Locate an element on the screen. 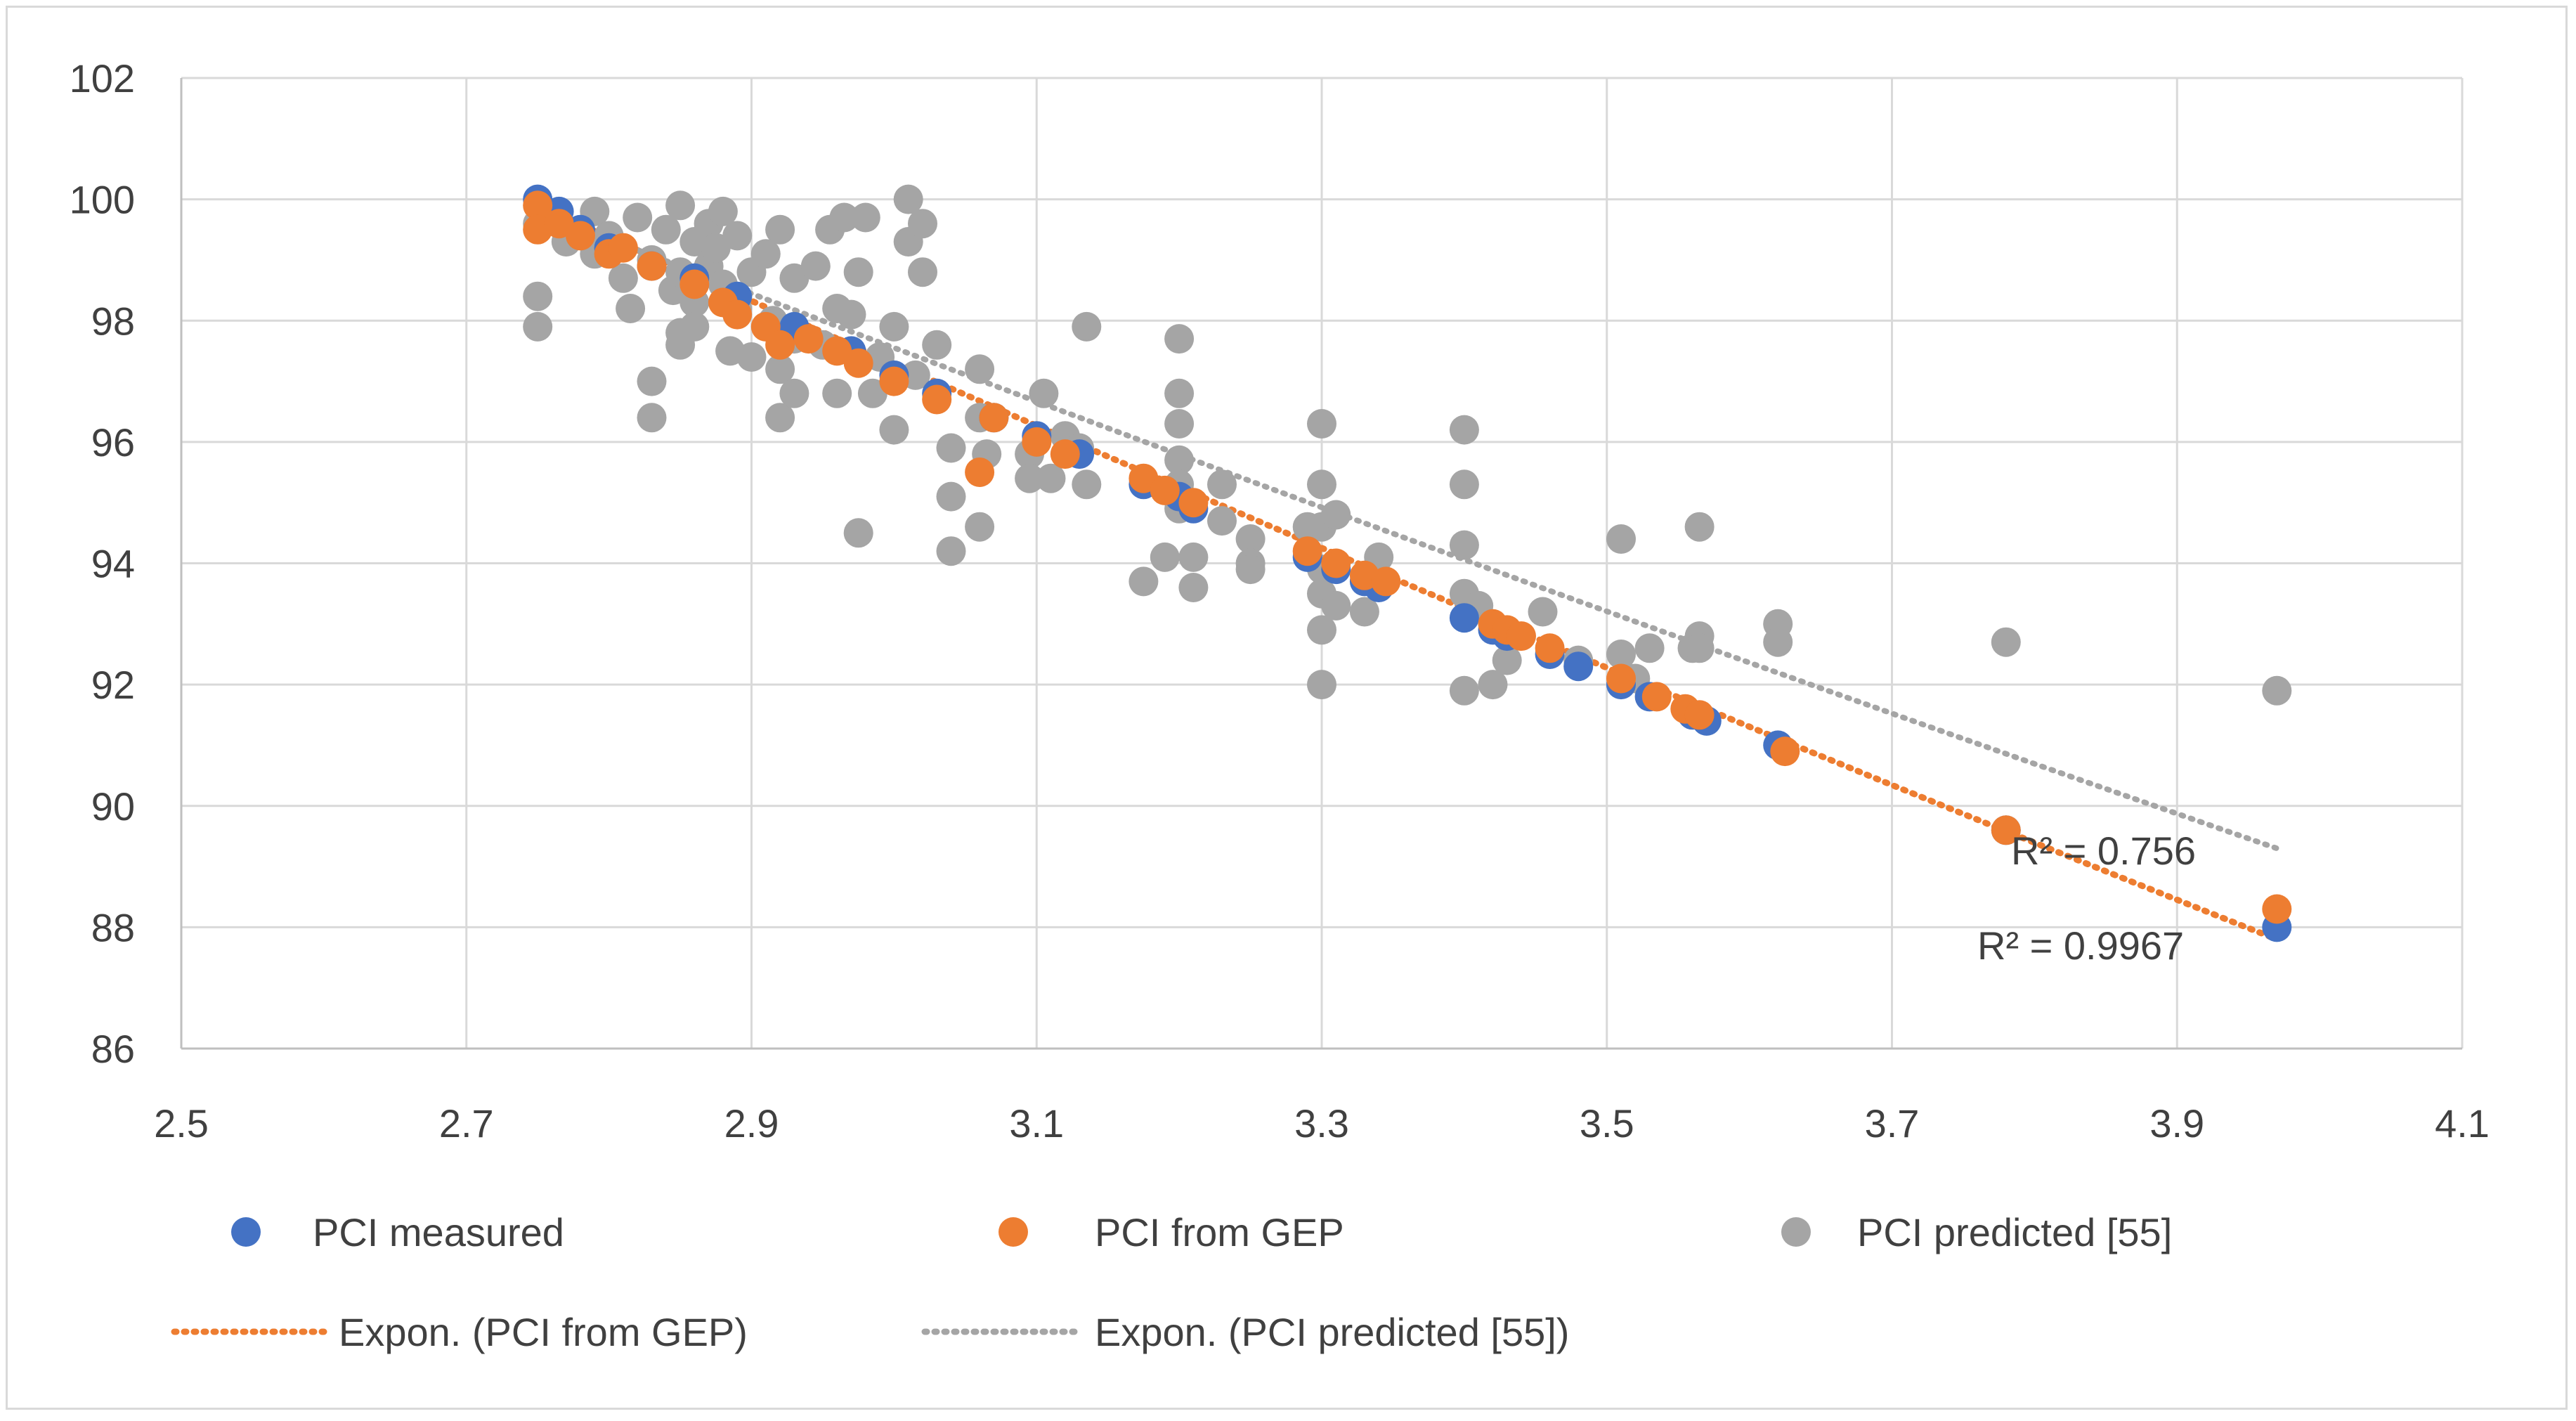 This screenshot has height=1421, width=2576. x-tick-label: 3.7 is located at coordinates (1892, 1123).